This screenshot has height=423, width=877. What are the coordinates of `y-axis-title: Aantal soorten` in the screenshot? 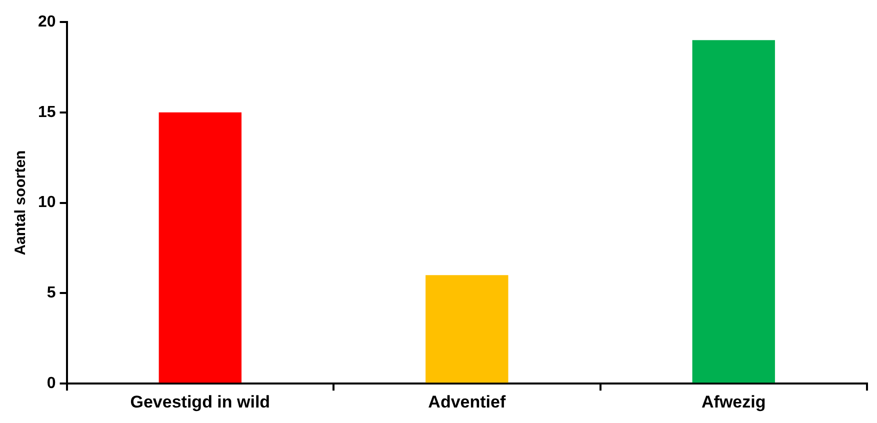 It's located at (21, 203).